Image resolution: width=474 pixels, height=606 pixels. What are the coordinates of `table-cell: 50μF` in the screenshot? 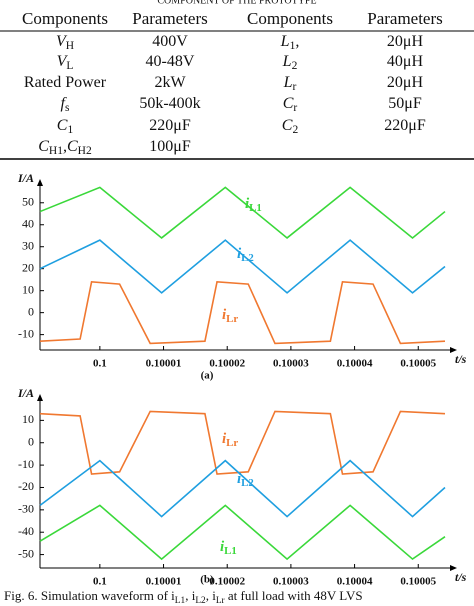 It's located at (405, 103).